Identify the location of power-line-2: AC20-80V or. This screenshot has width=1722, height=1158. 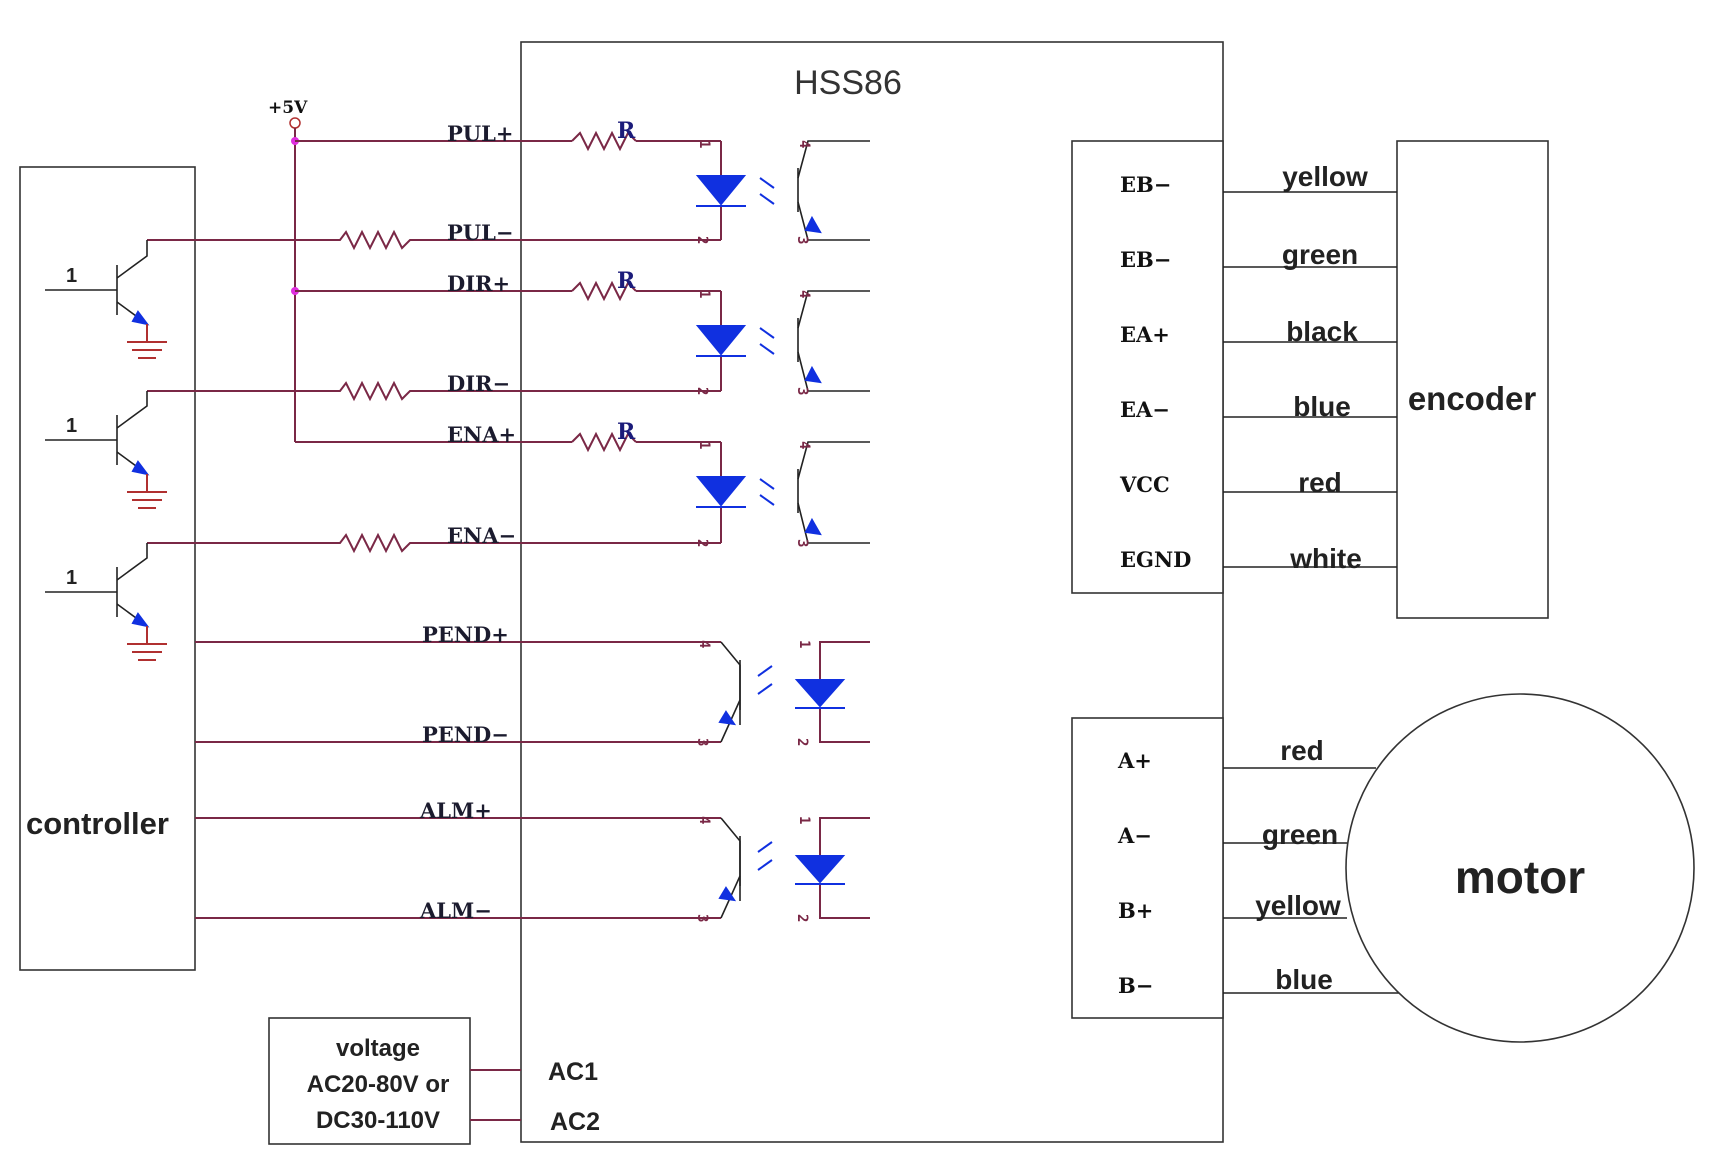
(378, 1084).